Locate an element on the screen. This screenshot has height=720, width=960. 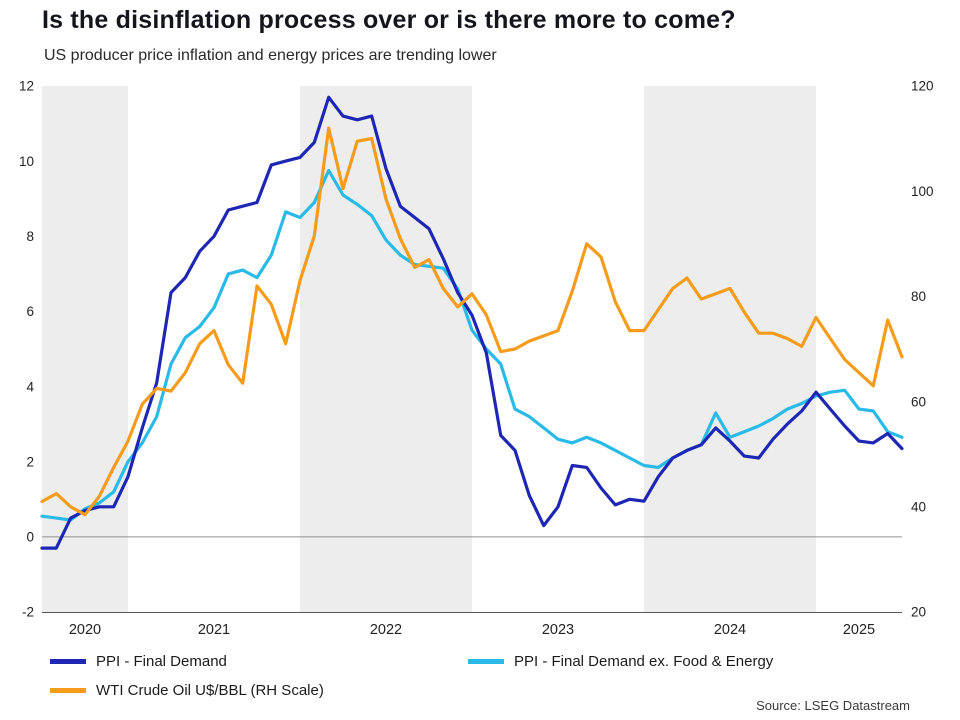
legend-item-core-ppi: PPI - Final Demand ex. Food & Energy is located at coordinates (620, 661).